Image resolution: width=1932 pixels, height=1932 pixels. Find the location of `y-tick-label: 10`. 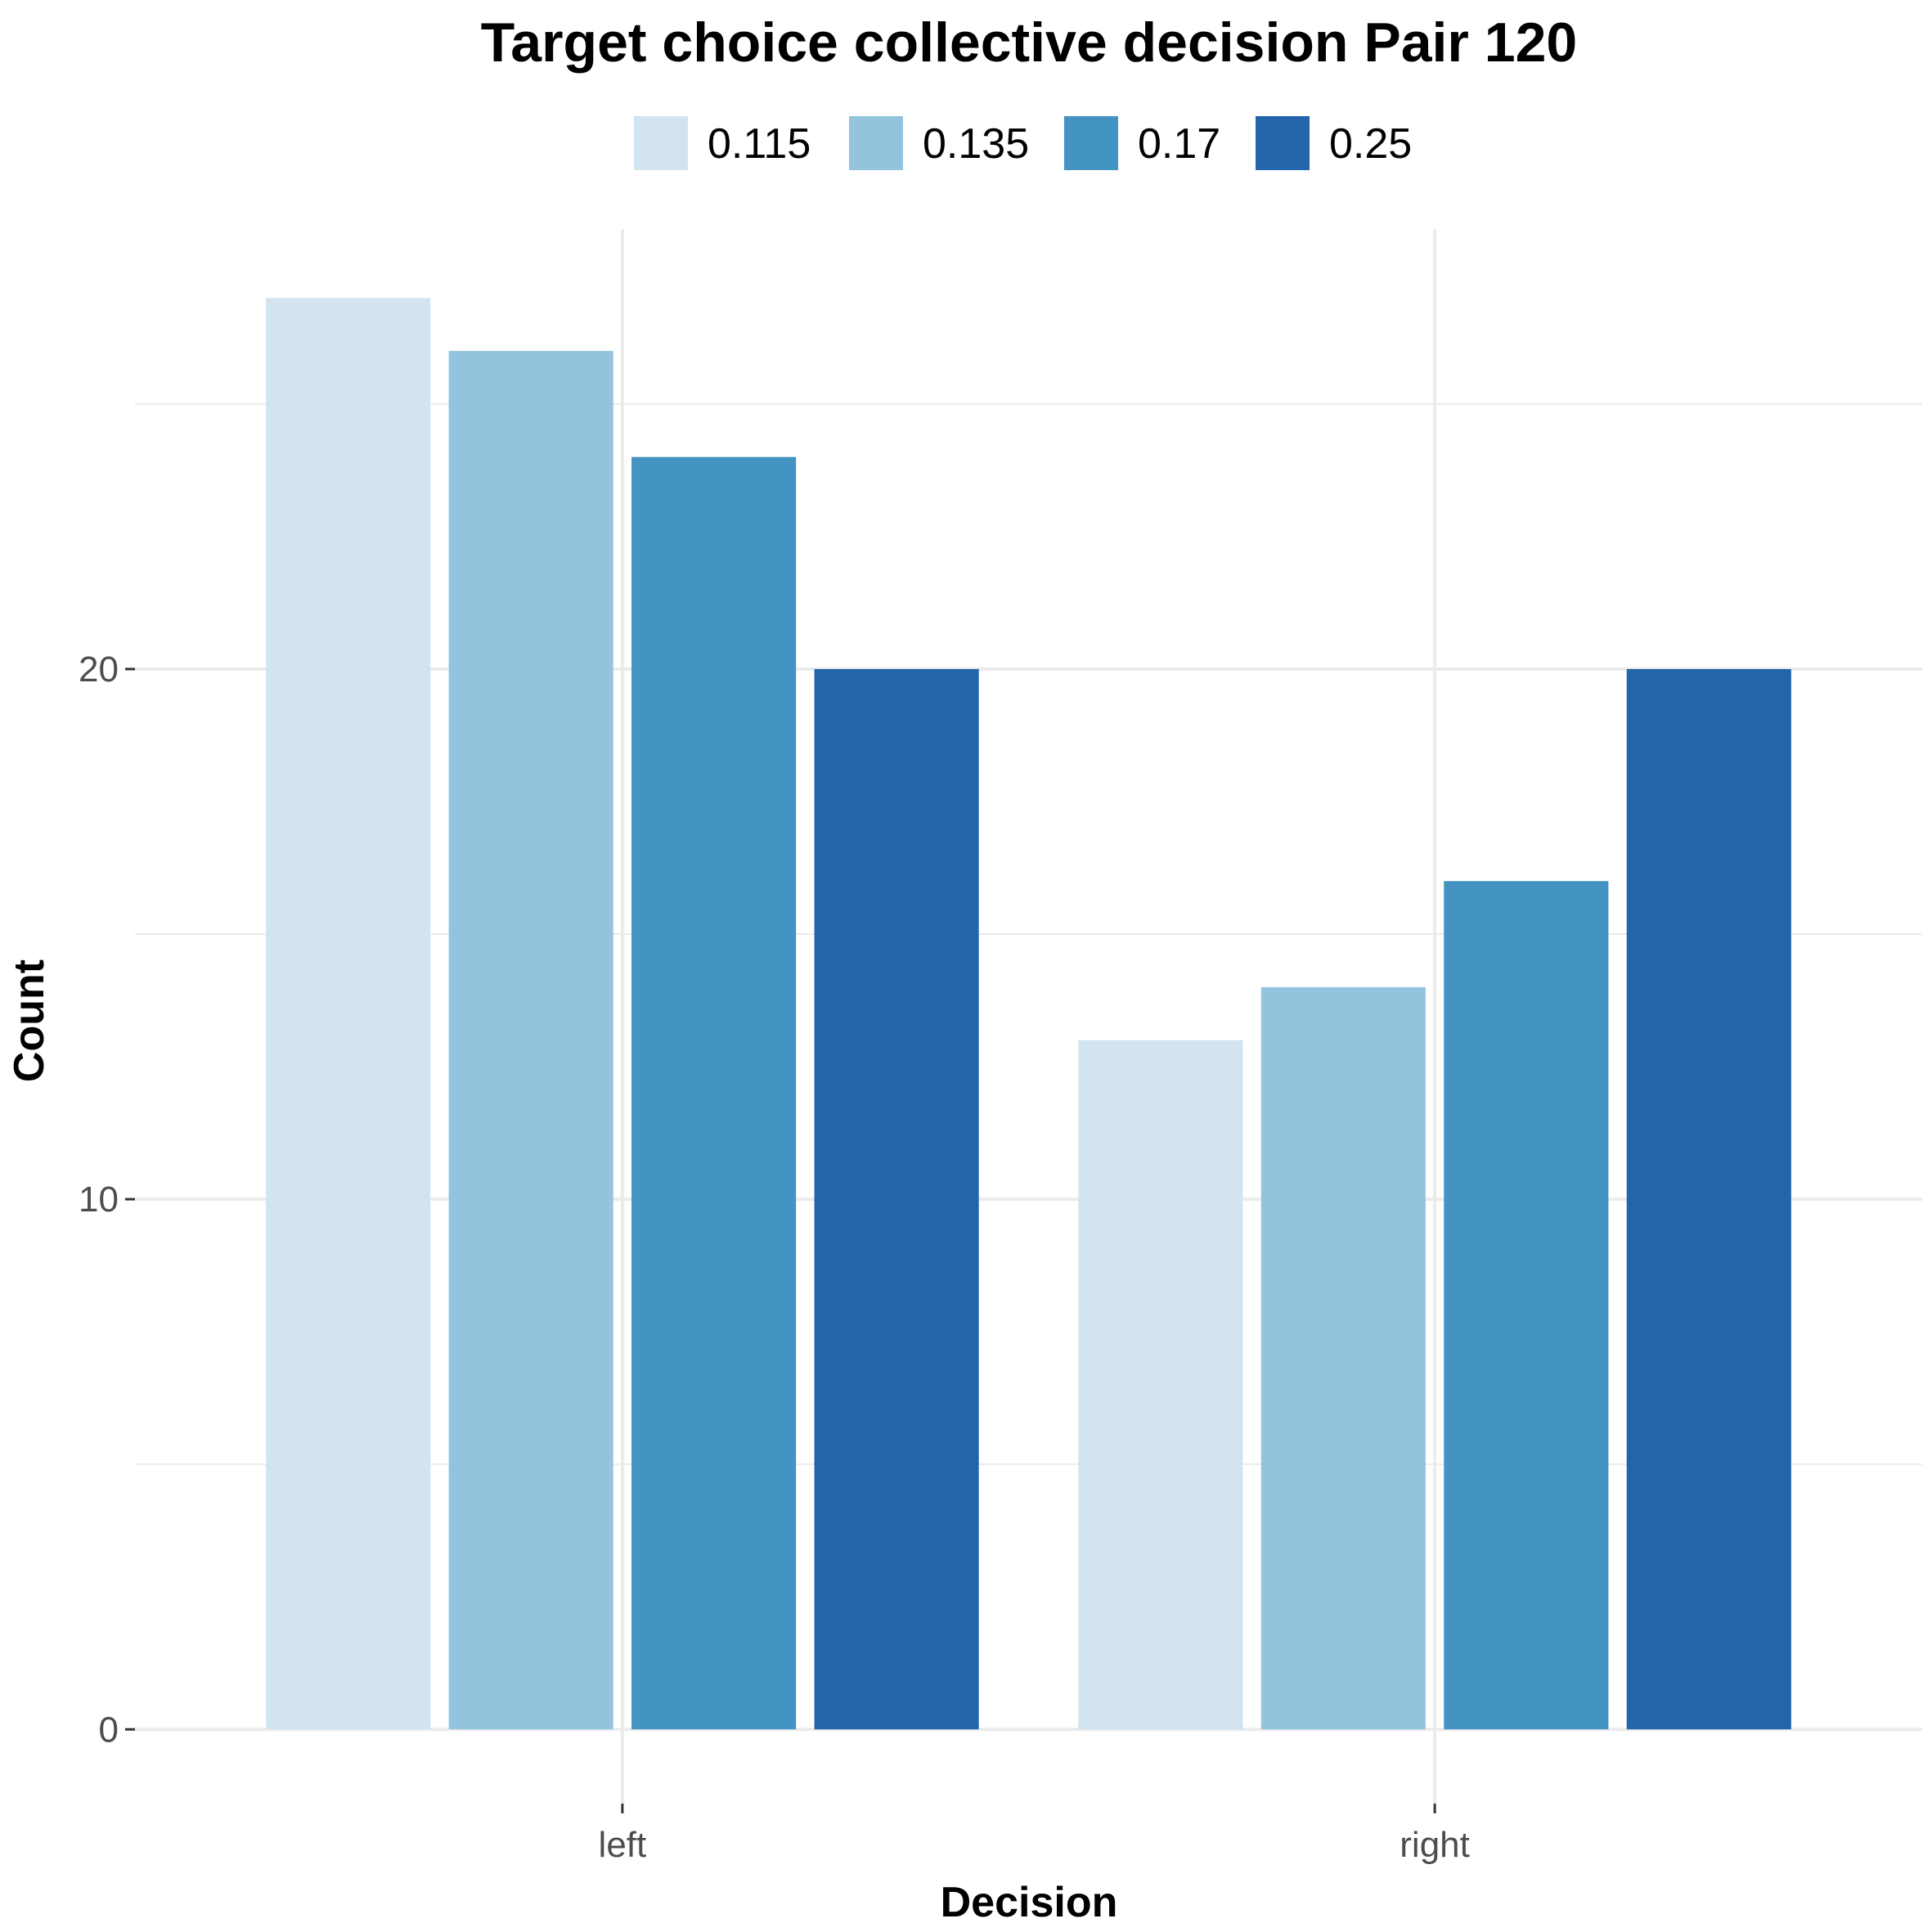

y-tick-label: 10 is located at coordinates (99, 1199).